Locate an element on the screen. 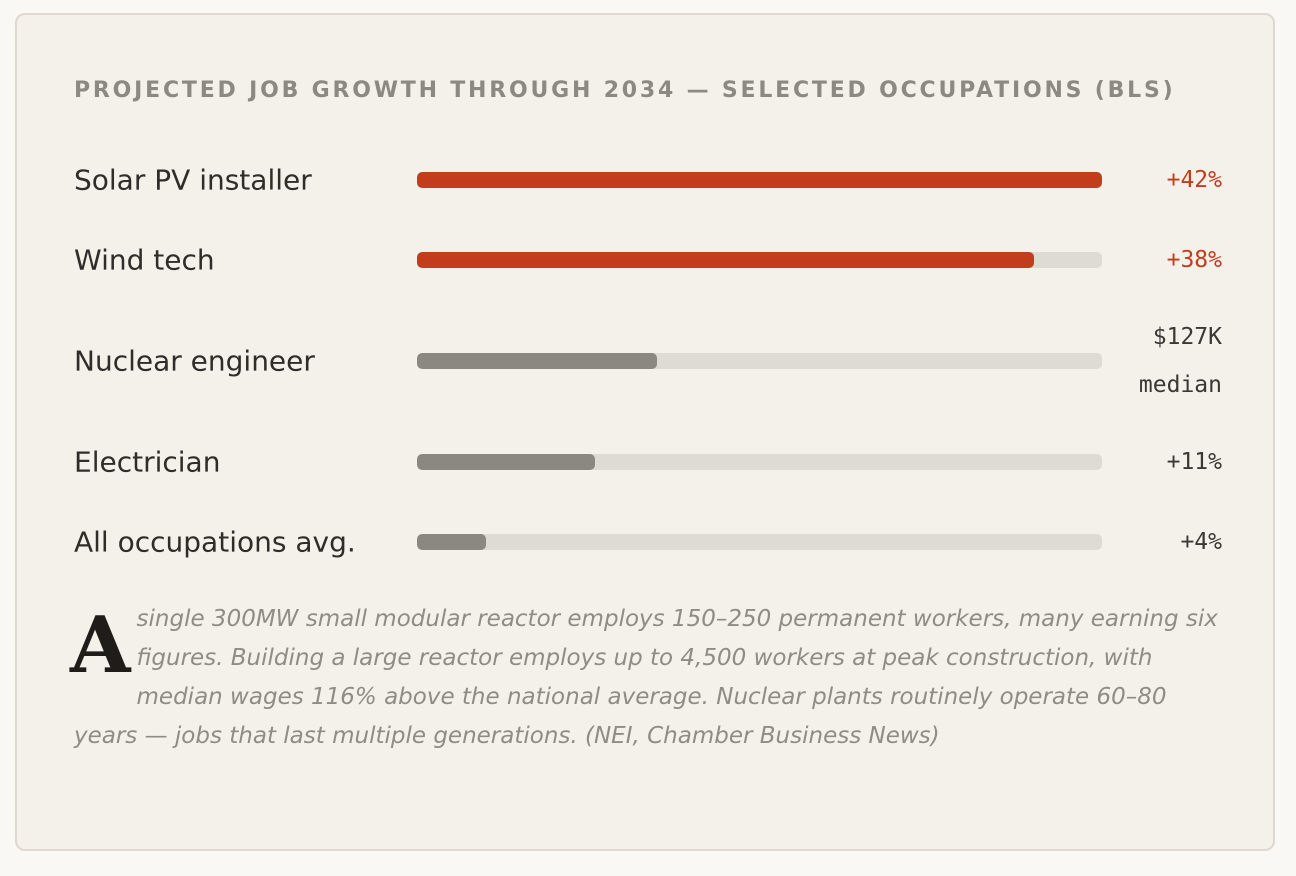  bar-row: All occupations avg. +4% is located at coordinates (647, 542).